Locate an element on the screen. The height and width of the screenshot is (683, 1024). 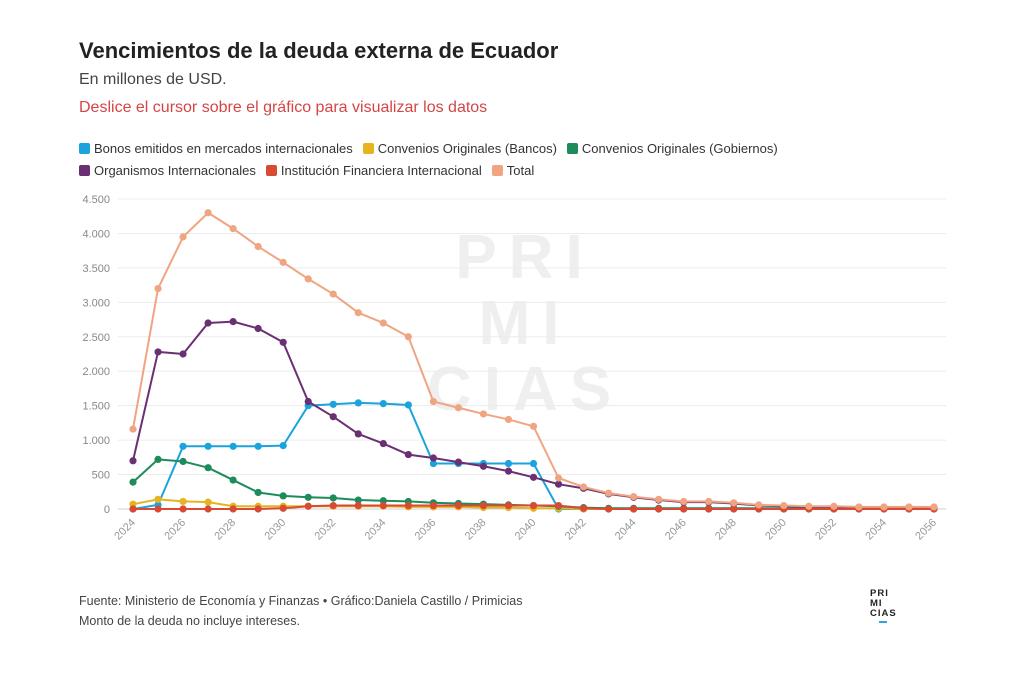
data-point: Organismos Internacionales 2034: 950 is located at coordinates (383, 443).